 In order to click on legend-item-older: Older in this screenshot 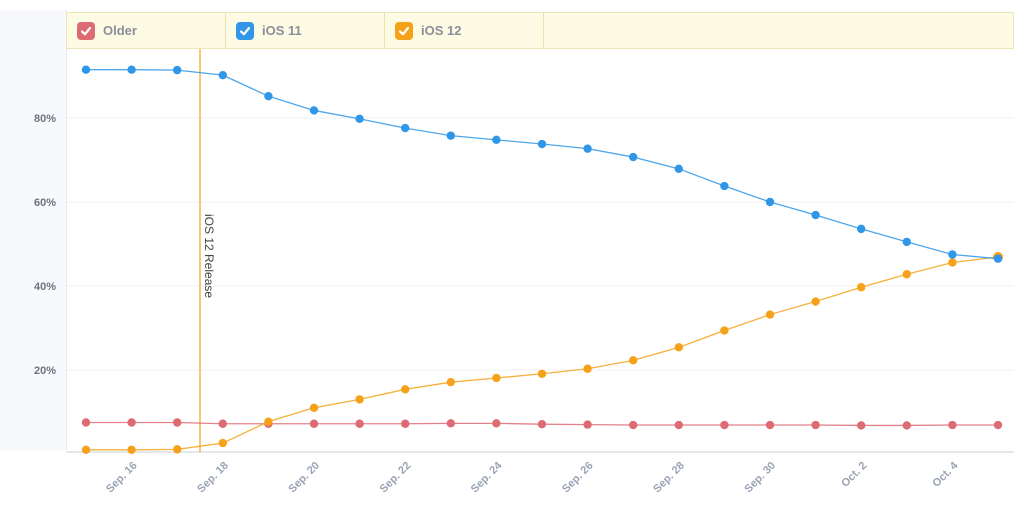, I will do `click(146, 30)`.